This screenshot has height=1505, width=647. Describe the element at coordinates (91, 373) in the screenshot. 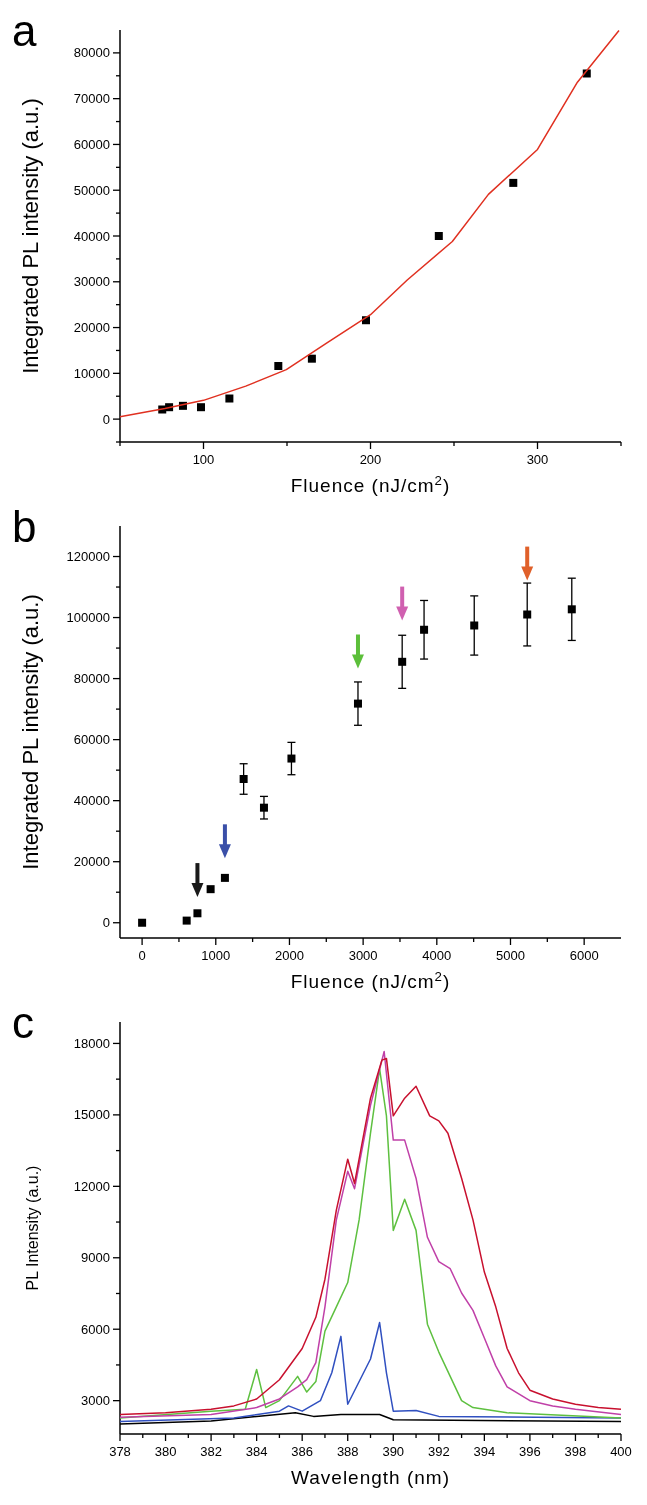

I see `y-tick-label: 10000` at that location.